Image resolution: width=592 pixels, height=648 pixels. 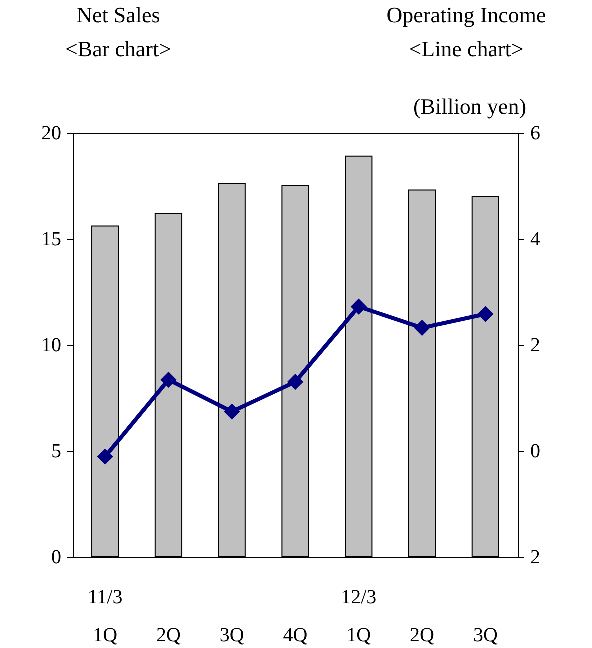 I want to click on y-tick-label: 15, so click(x=52, y=239).